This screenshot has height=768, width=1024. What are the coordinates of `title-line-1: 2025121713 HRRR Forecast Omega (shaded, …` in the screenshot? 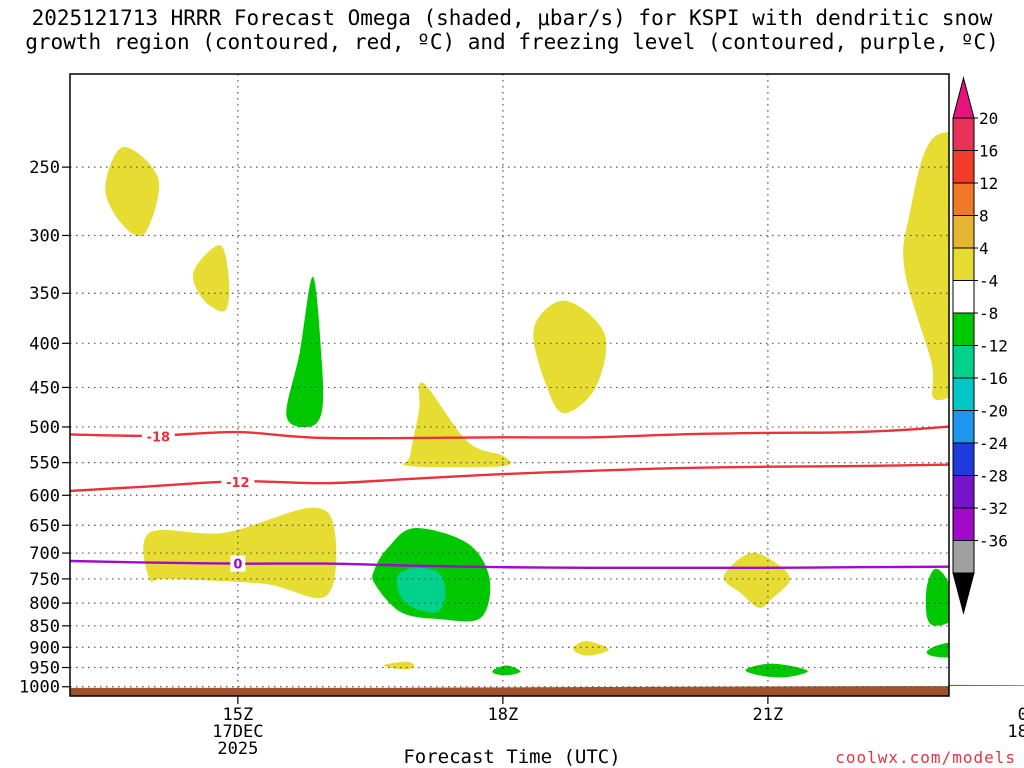 It's located at (512, 18).